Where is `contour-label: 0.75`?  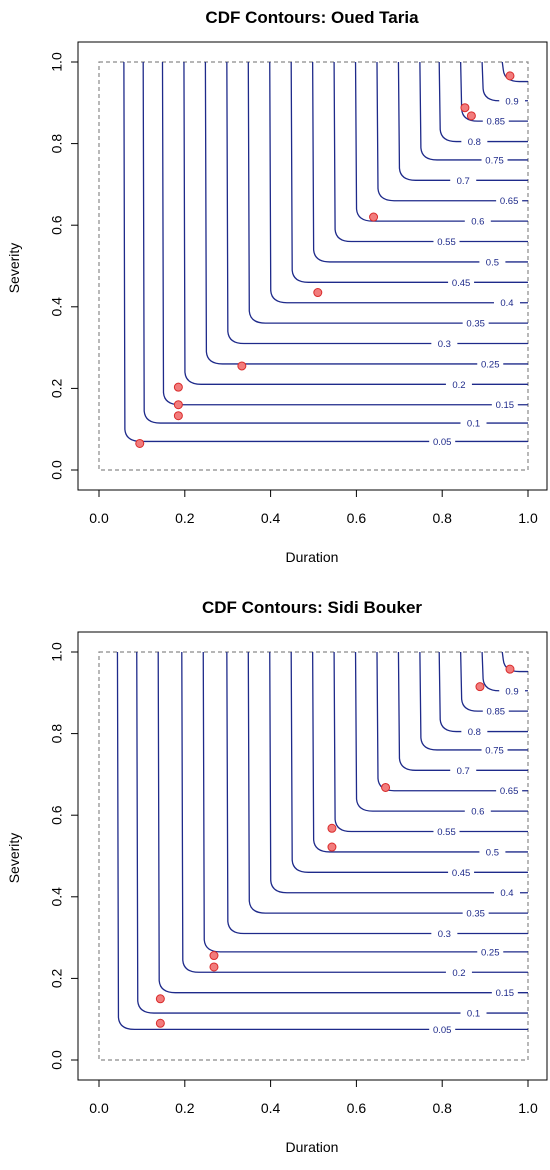
contour-label: 0.75 is located at coordinates (494, 750).